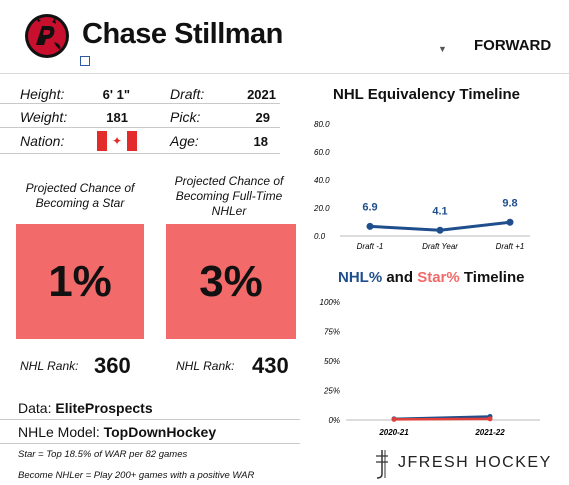  Describe the element at coordinates (492, 277) in the screenshot. I see `pct-chart-title-timeline: Timeline` at that location.